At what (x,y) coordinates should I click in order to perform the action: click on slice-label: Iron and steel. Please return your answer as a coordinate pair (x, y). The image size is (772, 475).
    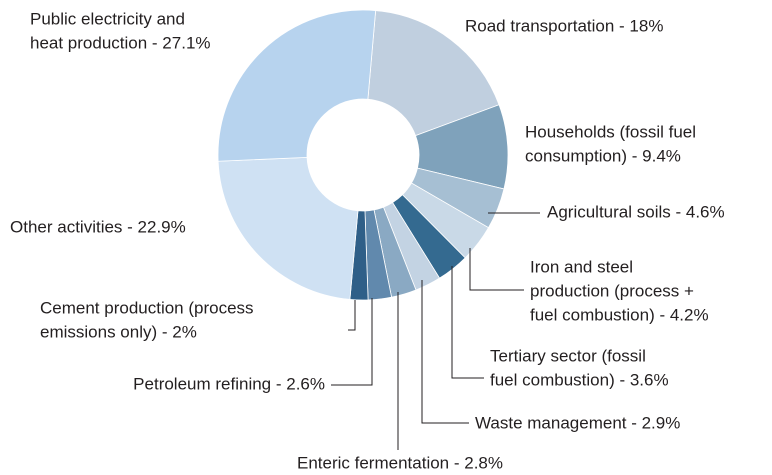
    Looking at the image, I should click on (581, 266).